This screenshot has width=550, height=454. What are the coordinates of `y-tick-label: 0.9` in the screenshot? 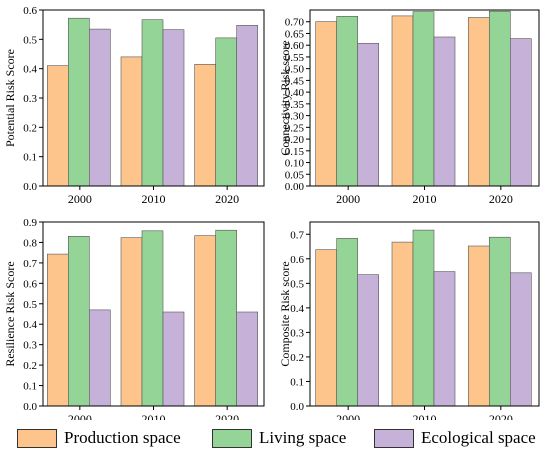 It's located at (30, 223).